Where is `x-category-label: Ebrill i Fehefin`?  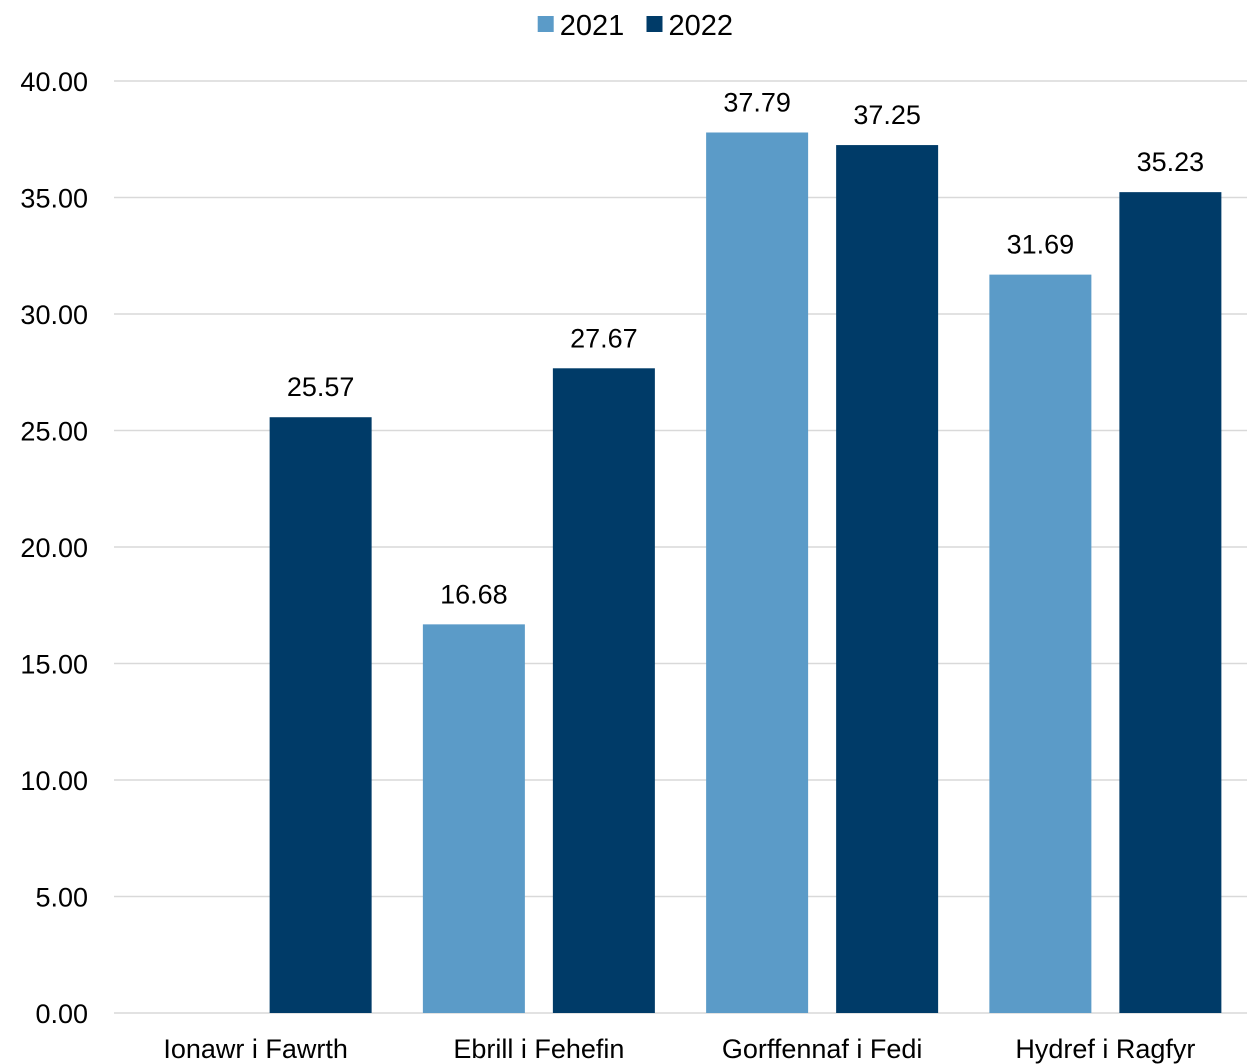 x-category-label: Ebrill i Fehefin is located at coordinates (538, 1049).